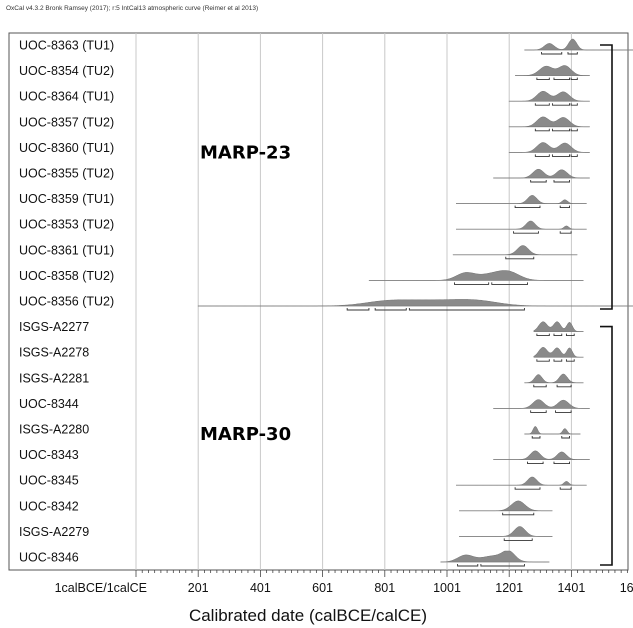  What do you see at coordinates (384, 588) in the screenshot?
I see `tick-label: 801` at bounding box center [384, 588].